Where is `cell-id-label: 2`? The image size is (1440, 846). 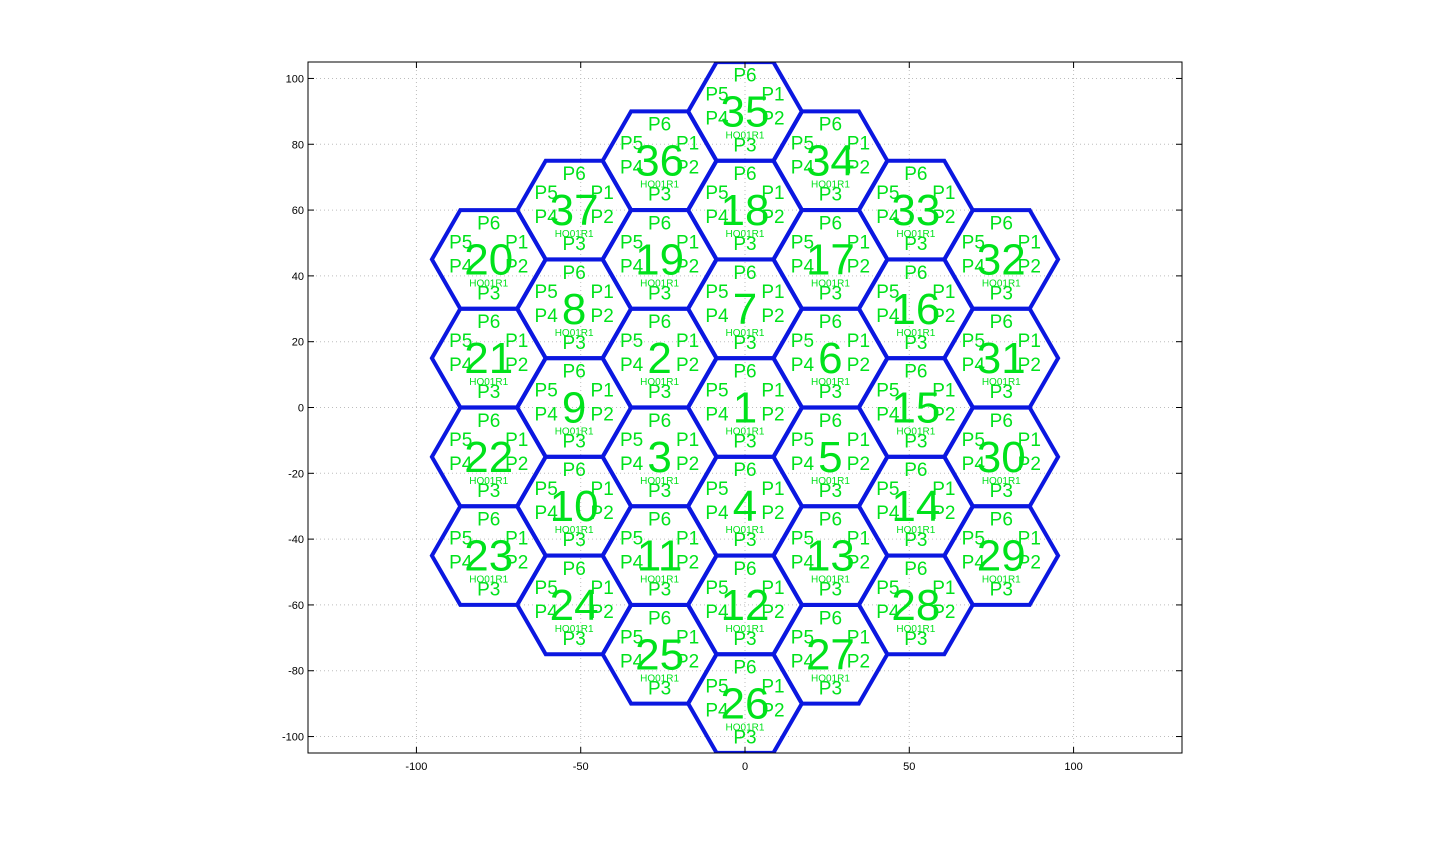
cell-id-label: 2 is located at coordinates (659, 358).